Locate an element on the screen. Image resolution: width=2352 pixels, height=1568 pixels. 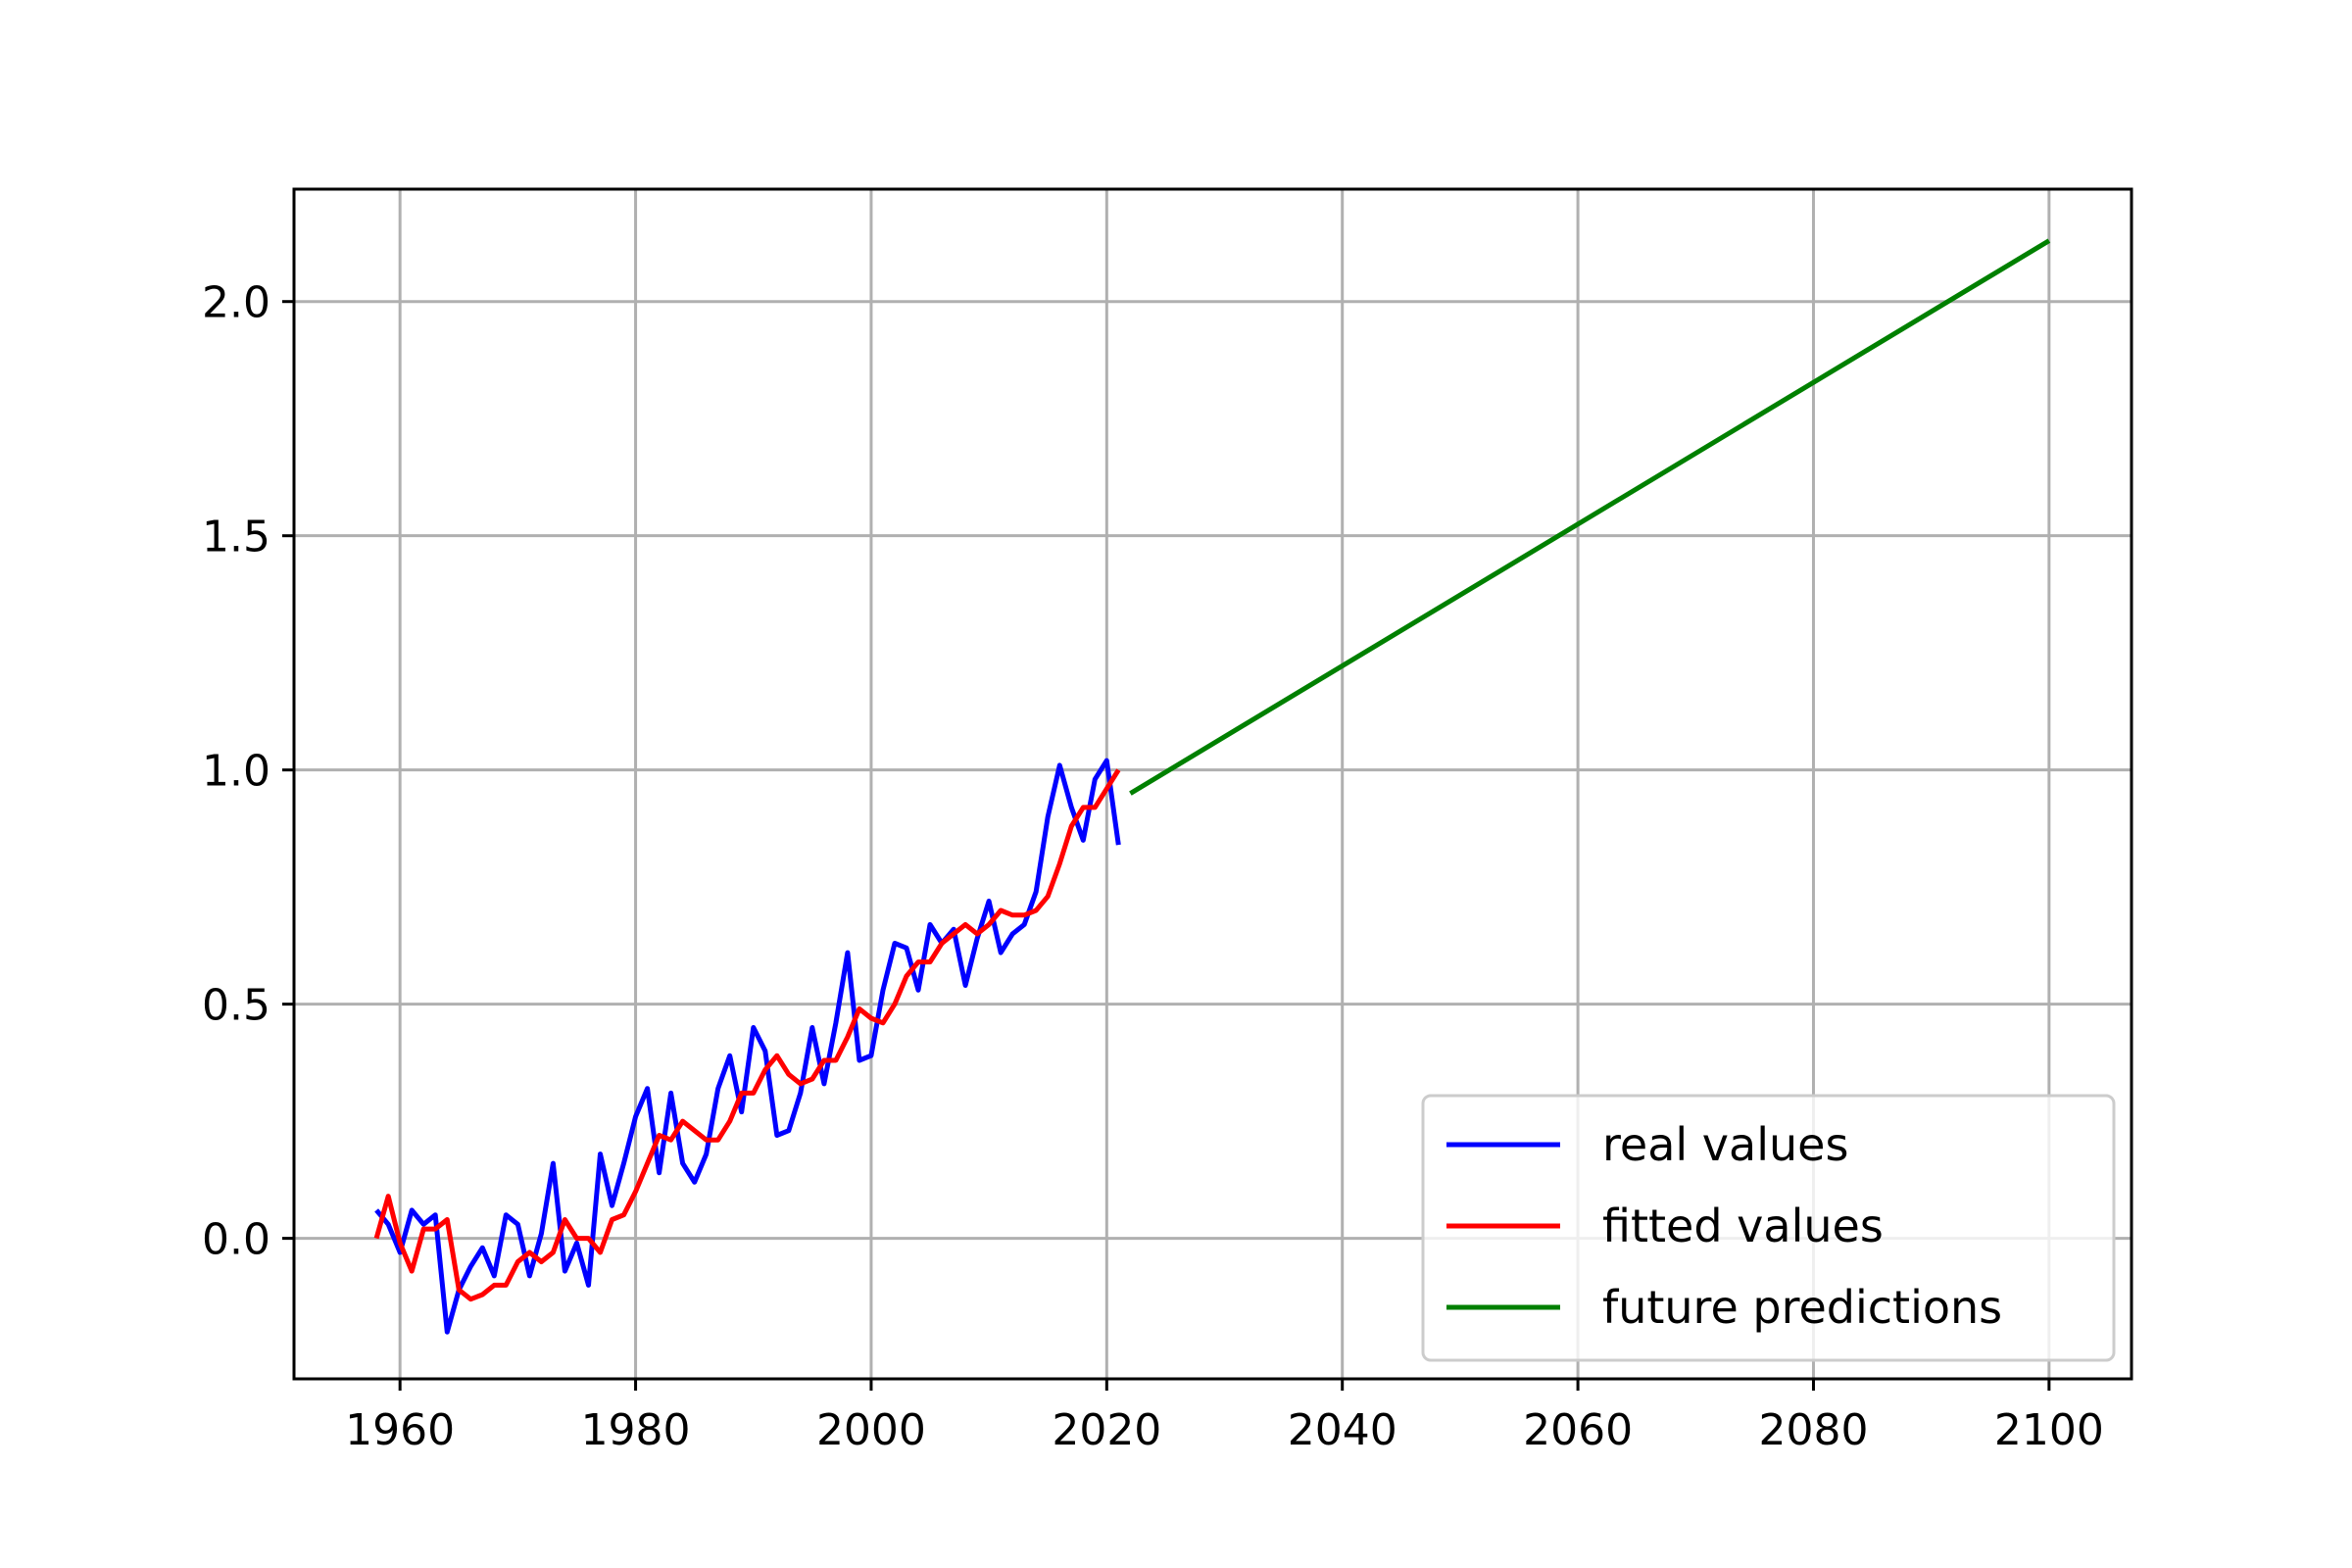
legend-label-future-predictions: future predictions is located at coordinates (1802, 1307).